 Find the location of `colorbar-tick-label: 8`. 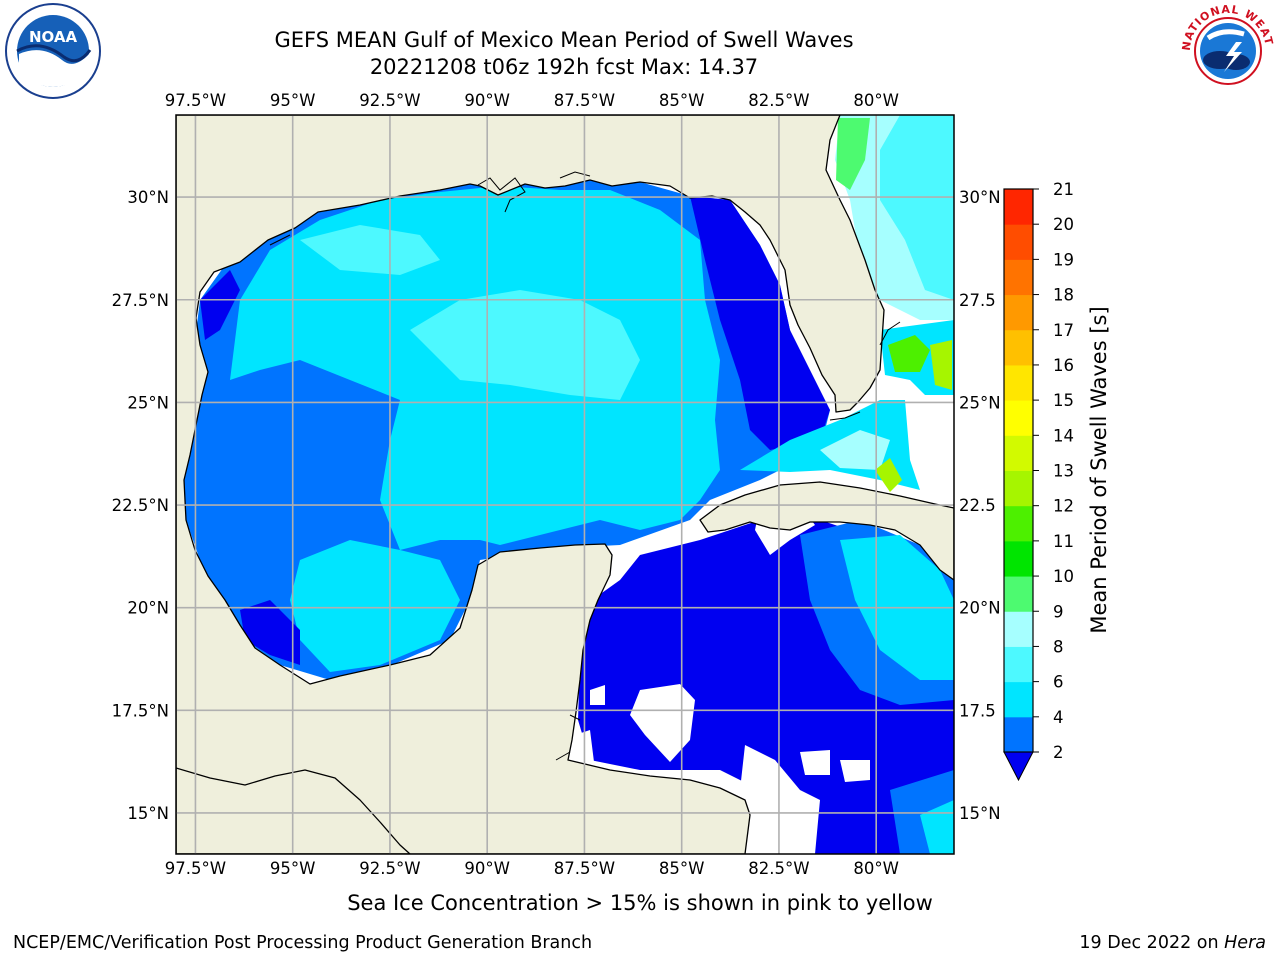

colorbar-tick-label: 8 is located at coordinates (1058, 646).